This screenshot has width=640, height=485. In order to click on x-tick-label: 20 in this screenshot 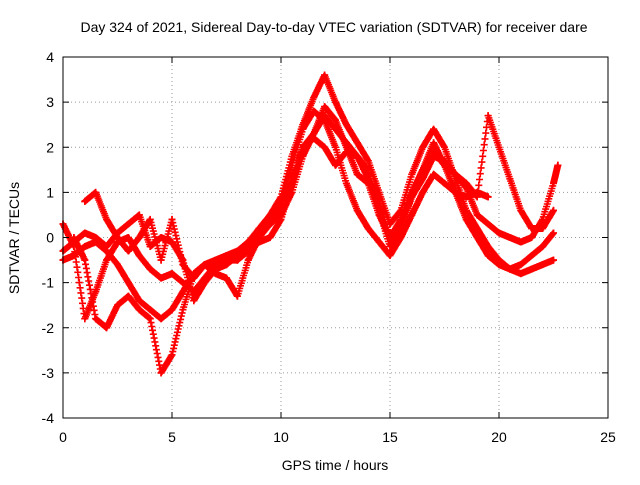, I will do `click(499, 437)`.